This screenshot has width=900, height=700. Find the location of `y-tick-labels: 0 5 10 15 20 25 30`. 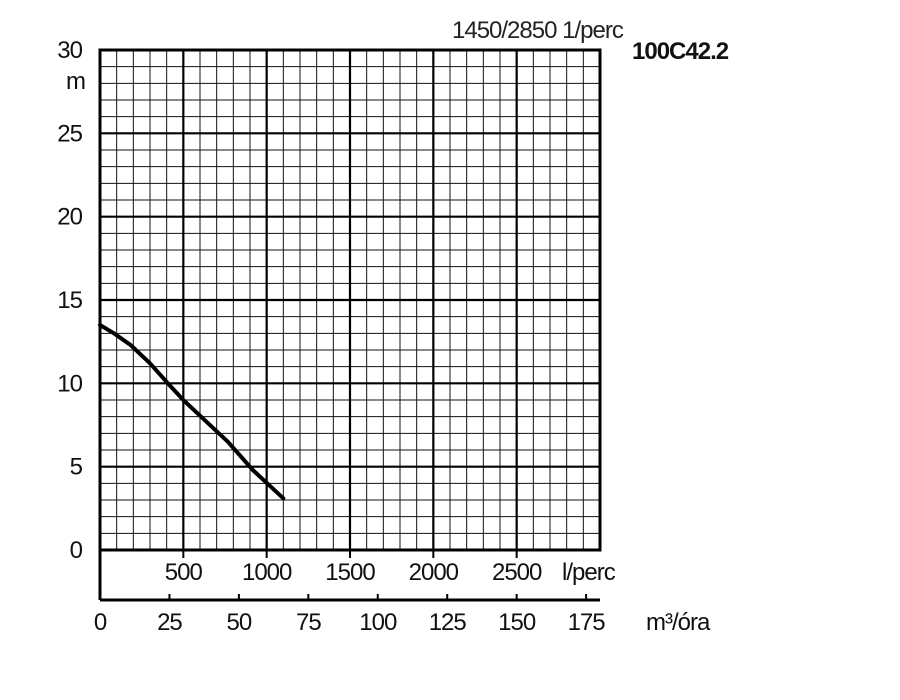

y-tick-labels: 0 5 10 15 20 25 30 is located at coordinates (70, 300).